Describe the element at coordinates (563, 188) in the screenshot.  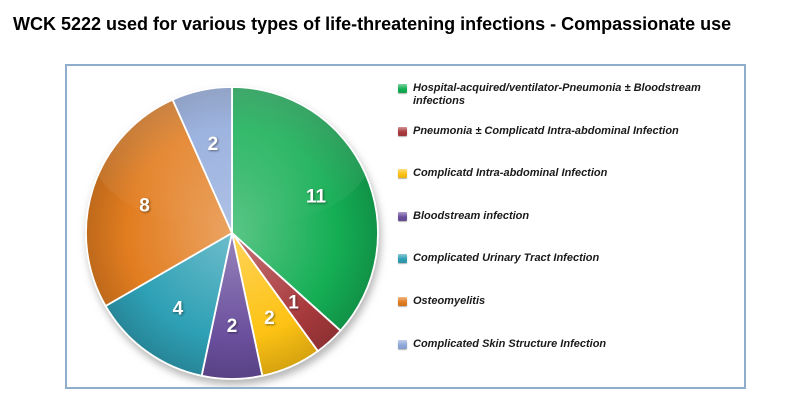
I see `legend-item-2: Complicatd Intra-abdominal Infection` at that location.